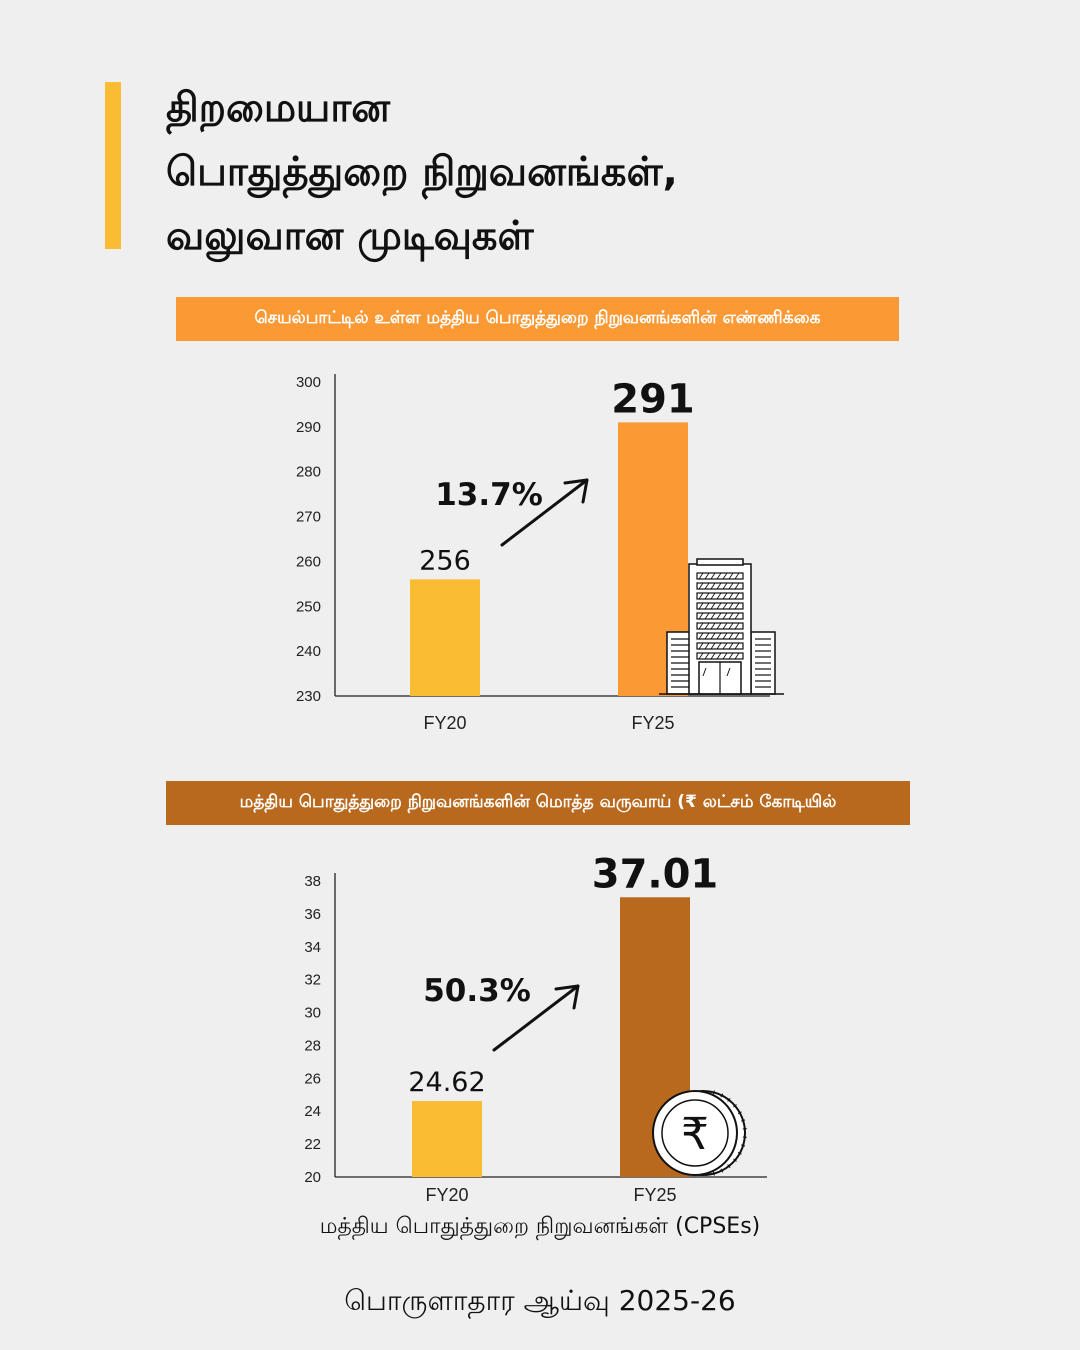  Describe the element at coordinates (312, 1144) in the screenshot. I see `y-tick-label: 22` at that location.